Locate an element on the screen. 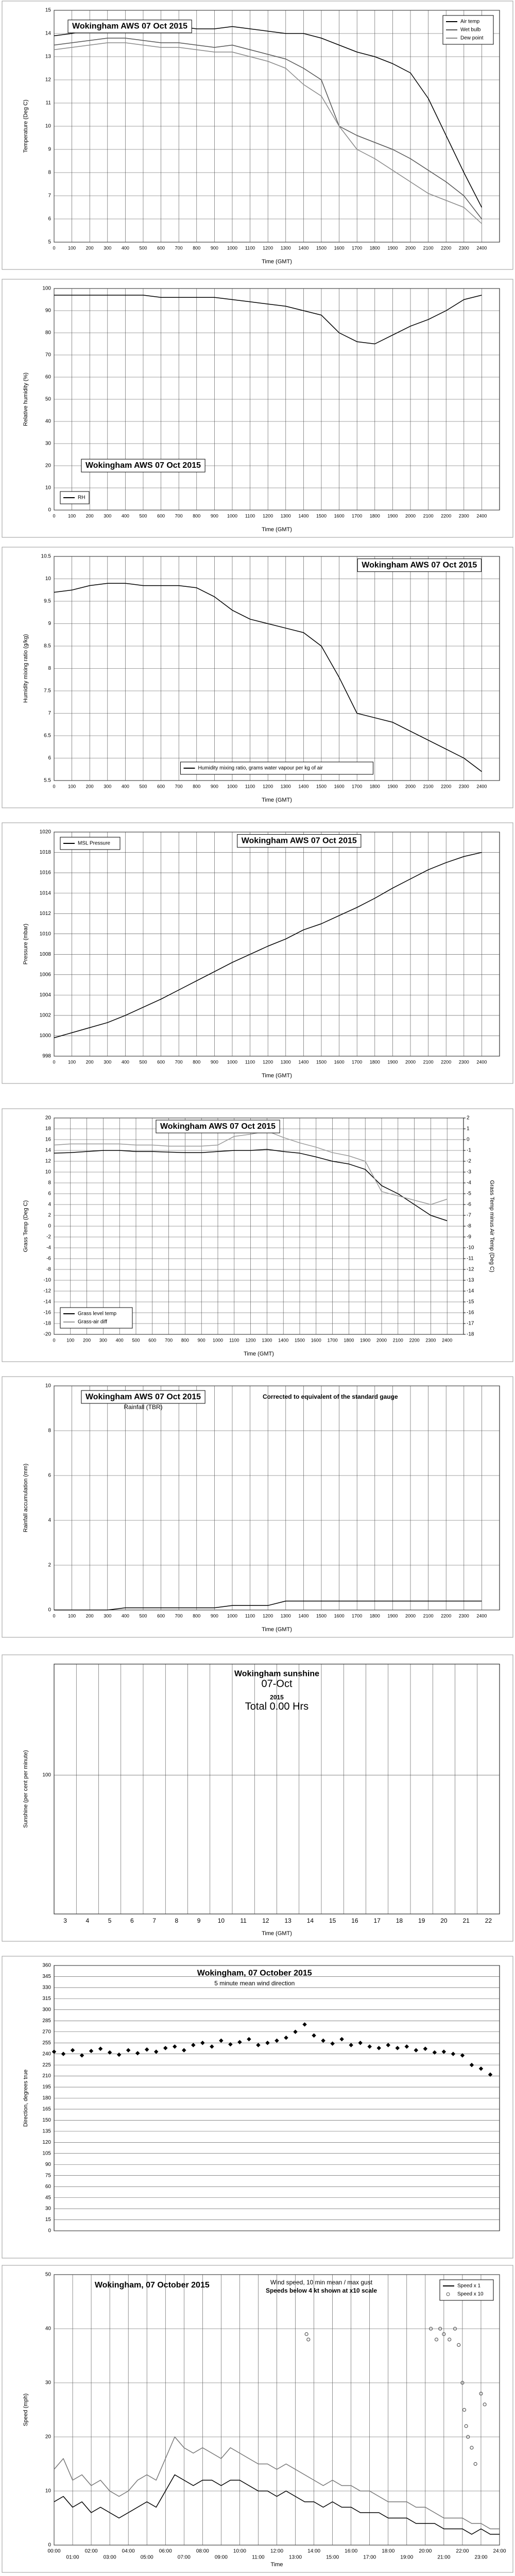  y2-tick-label: -18 is located at coordinates (470, 1334).